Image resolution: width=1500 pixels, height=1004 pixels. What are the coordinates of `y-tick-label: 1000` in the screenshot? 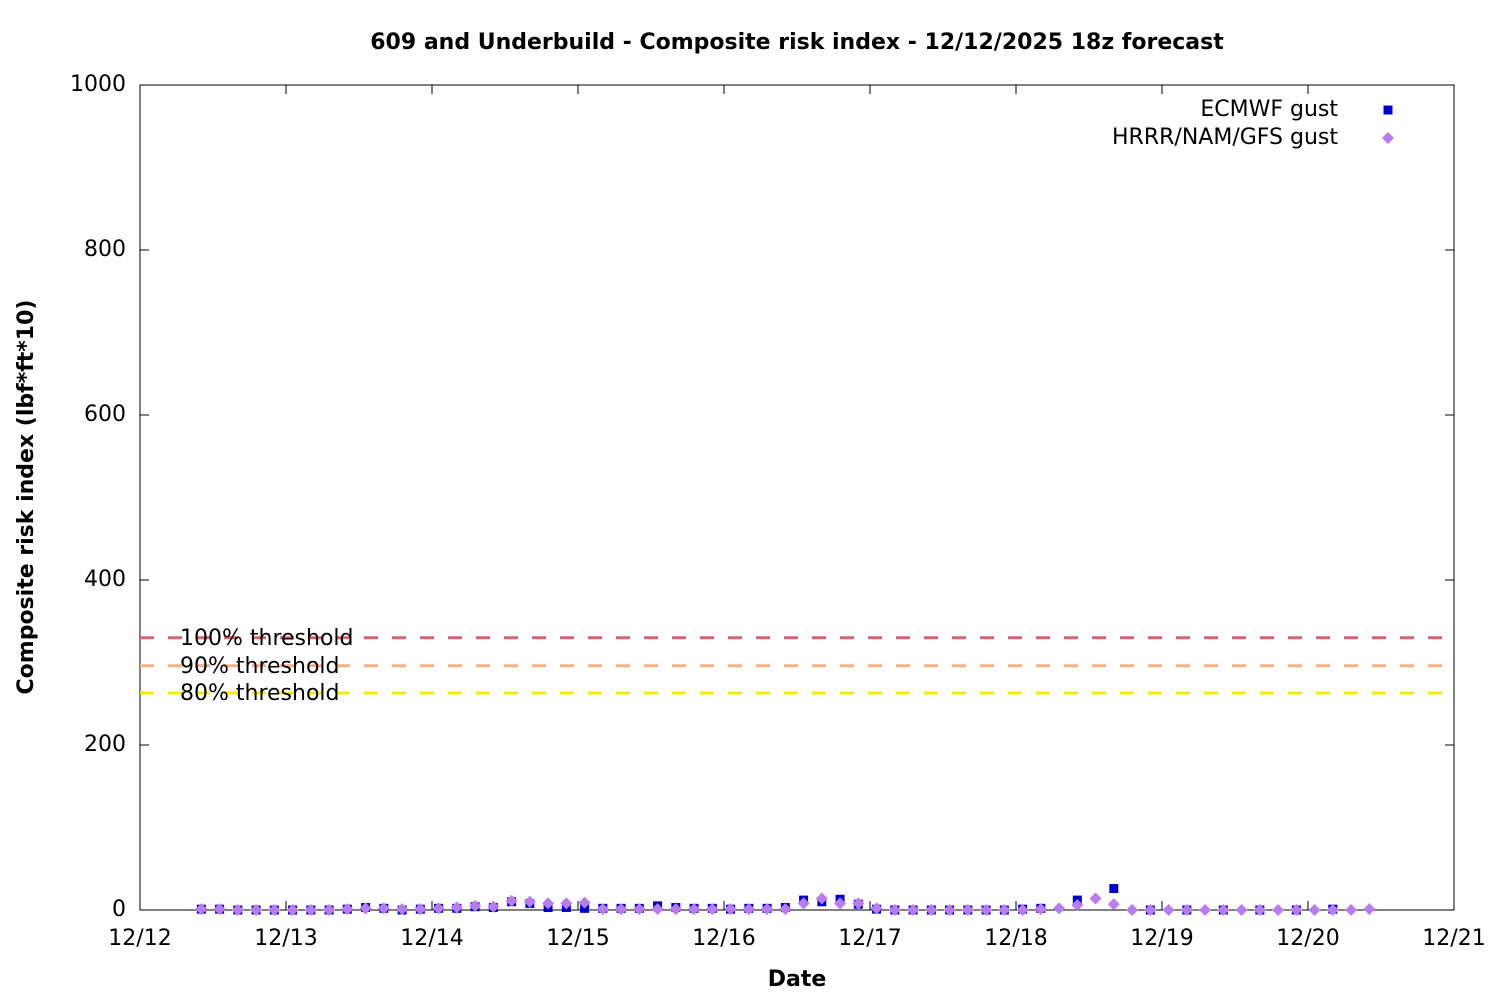 It's located at (98, 84).